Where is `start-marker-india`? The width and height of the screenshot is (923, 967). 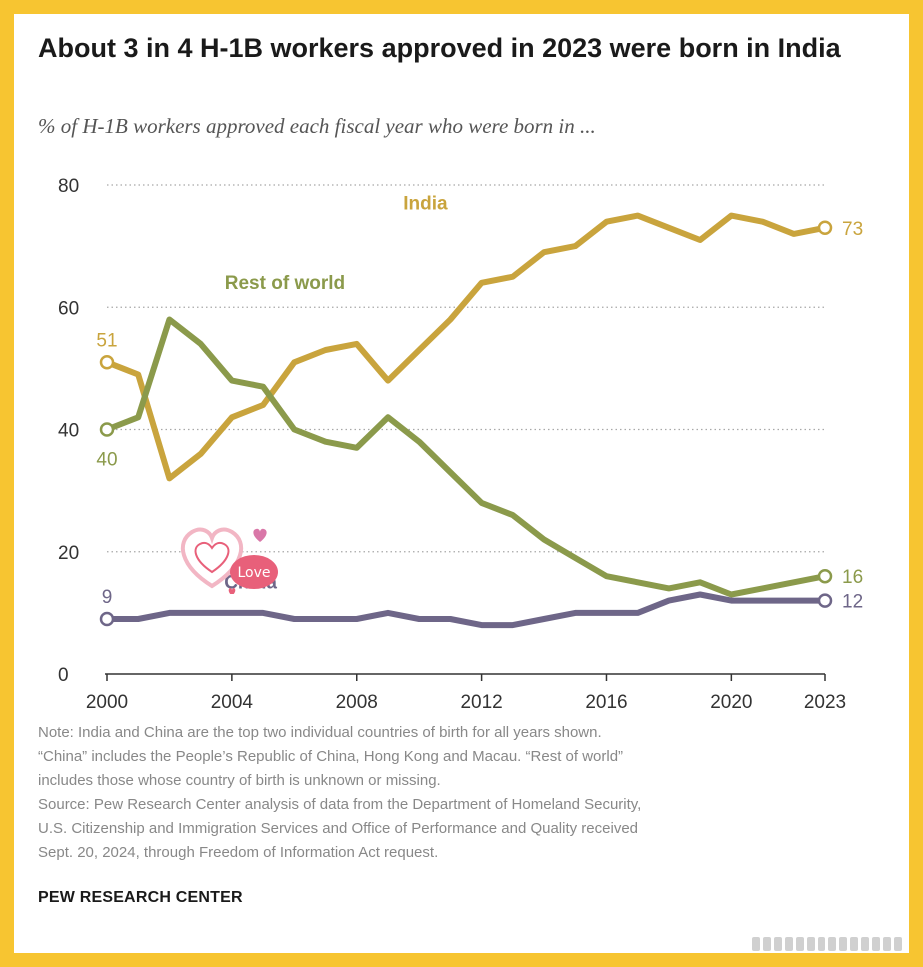 start-marker-india is located at coordinates (107, 362).